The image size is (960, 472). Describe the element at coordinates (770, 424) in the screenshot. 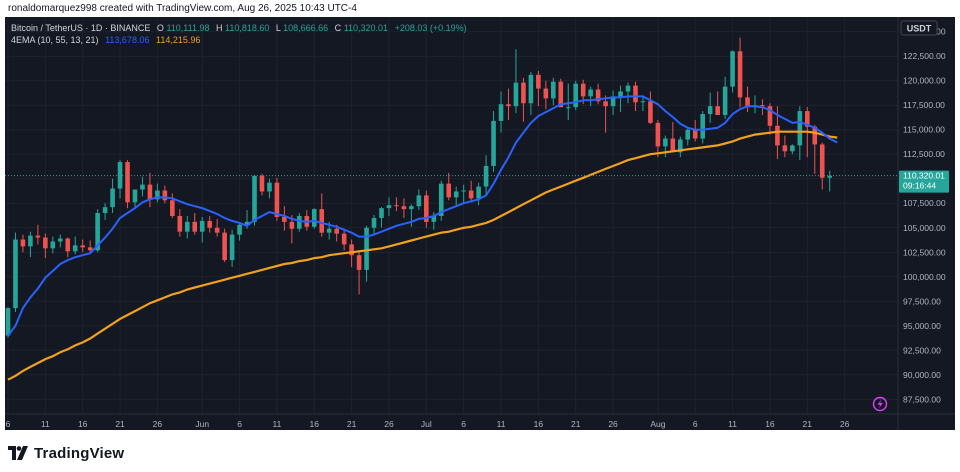

I see `time-tick-label: 16` at that location.